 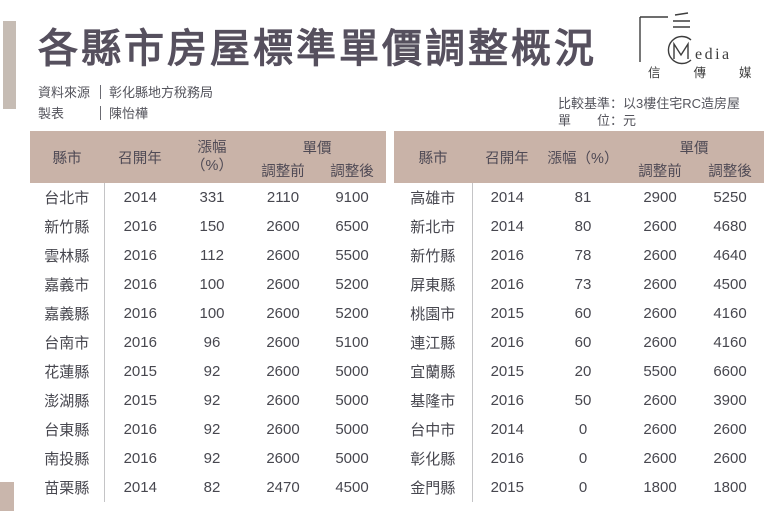 I want to click on cell-price-after: 5100, so click(x=352, y=342).